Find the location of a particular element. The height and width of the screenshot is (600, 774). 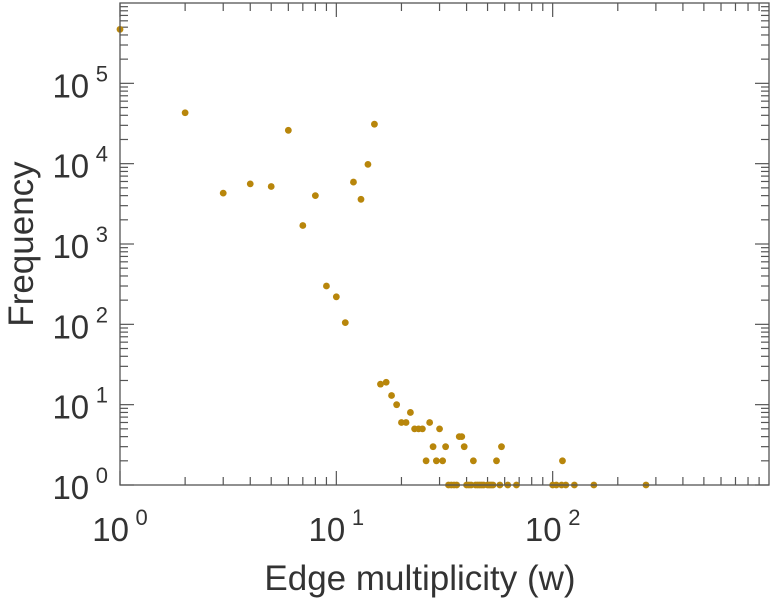

x-tick-label: 10 1 is located at coordinates (337, 526).